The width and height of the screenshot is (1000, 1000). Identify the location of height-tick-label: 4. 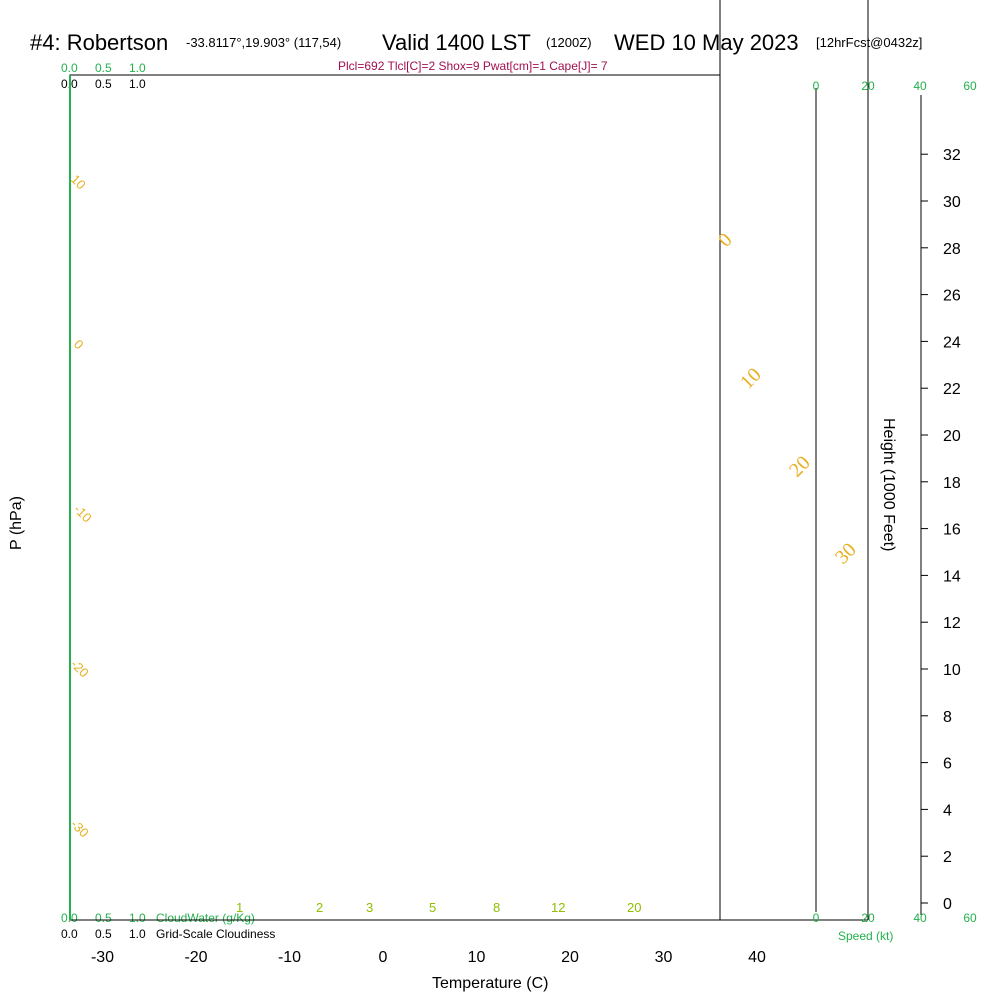
(947, 810).